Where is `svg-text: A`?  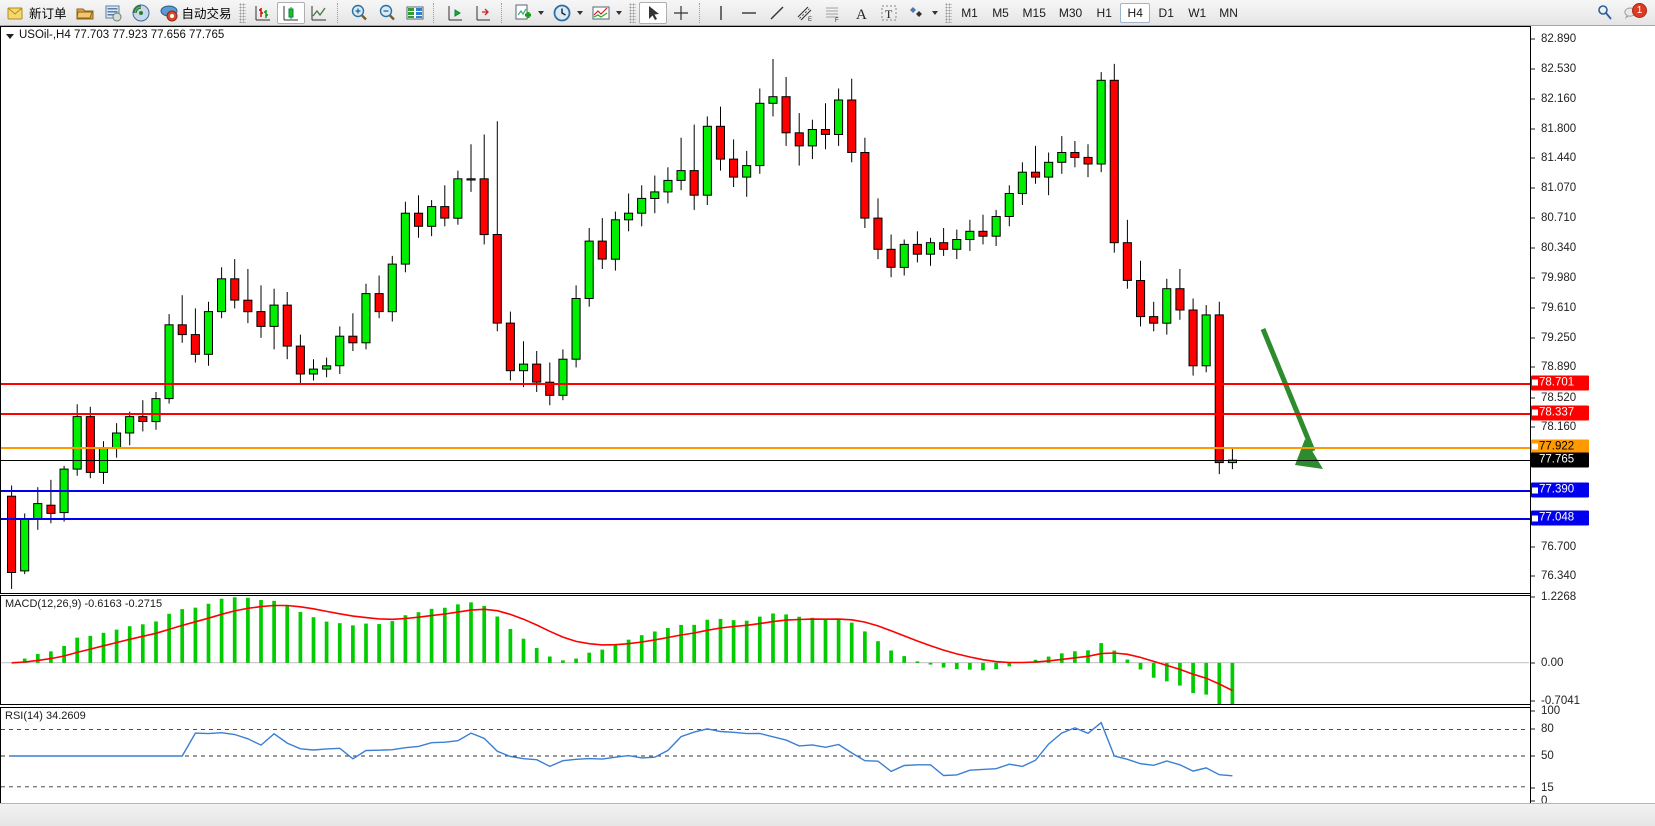
svg-text: A is located at coordinates (861, 15).